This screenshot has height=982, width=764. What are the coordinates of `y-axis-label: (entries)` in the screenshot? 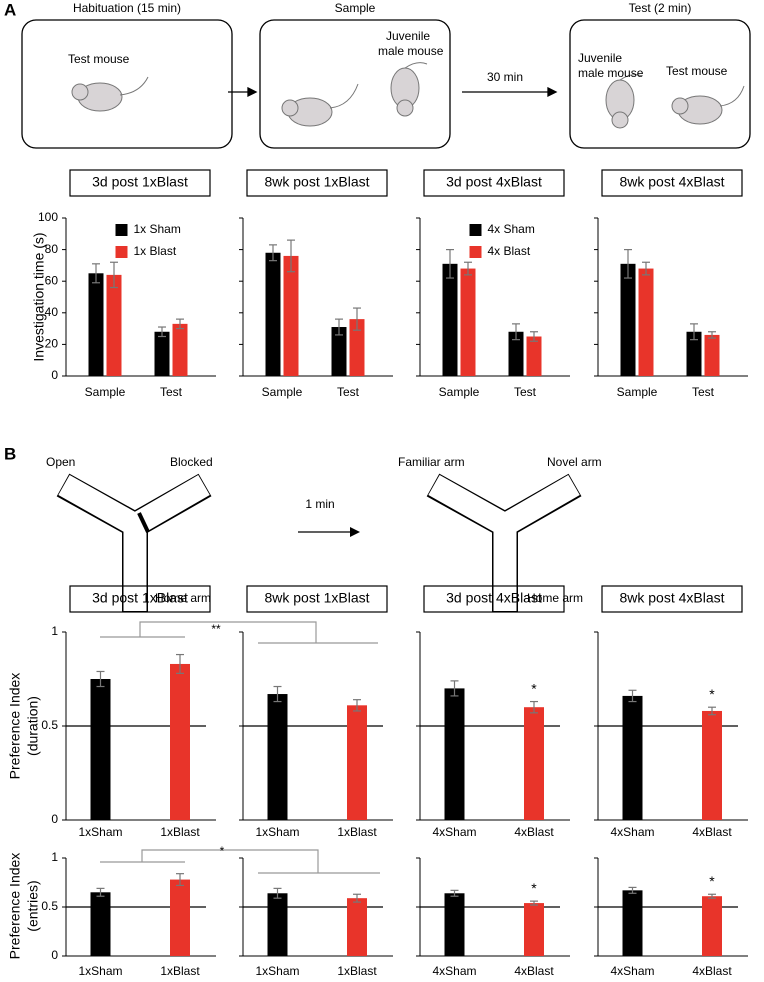 It's located at (33, 905).